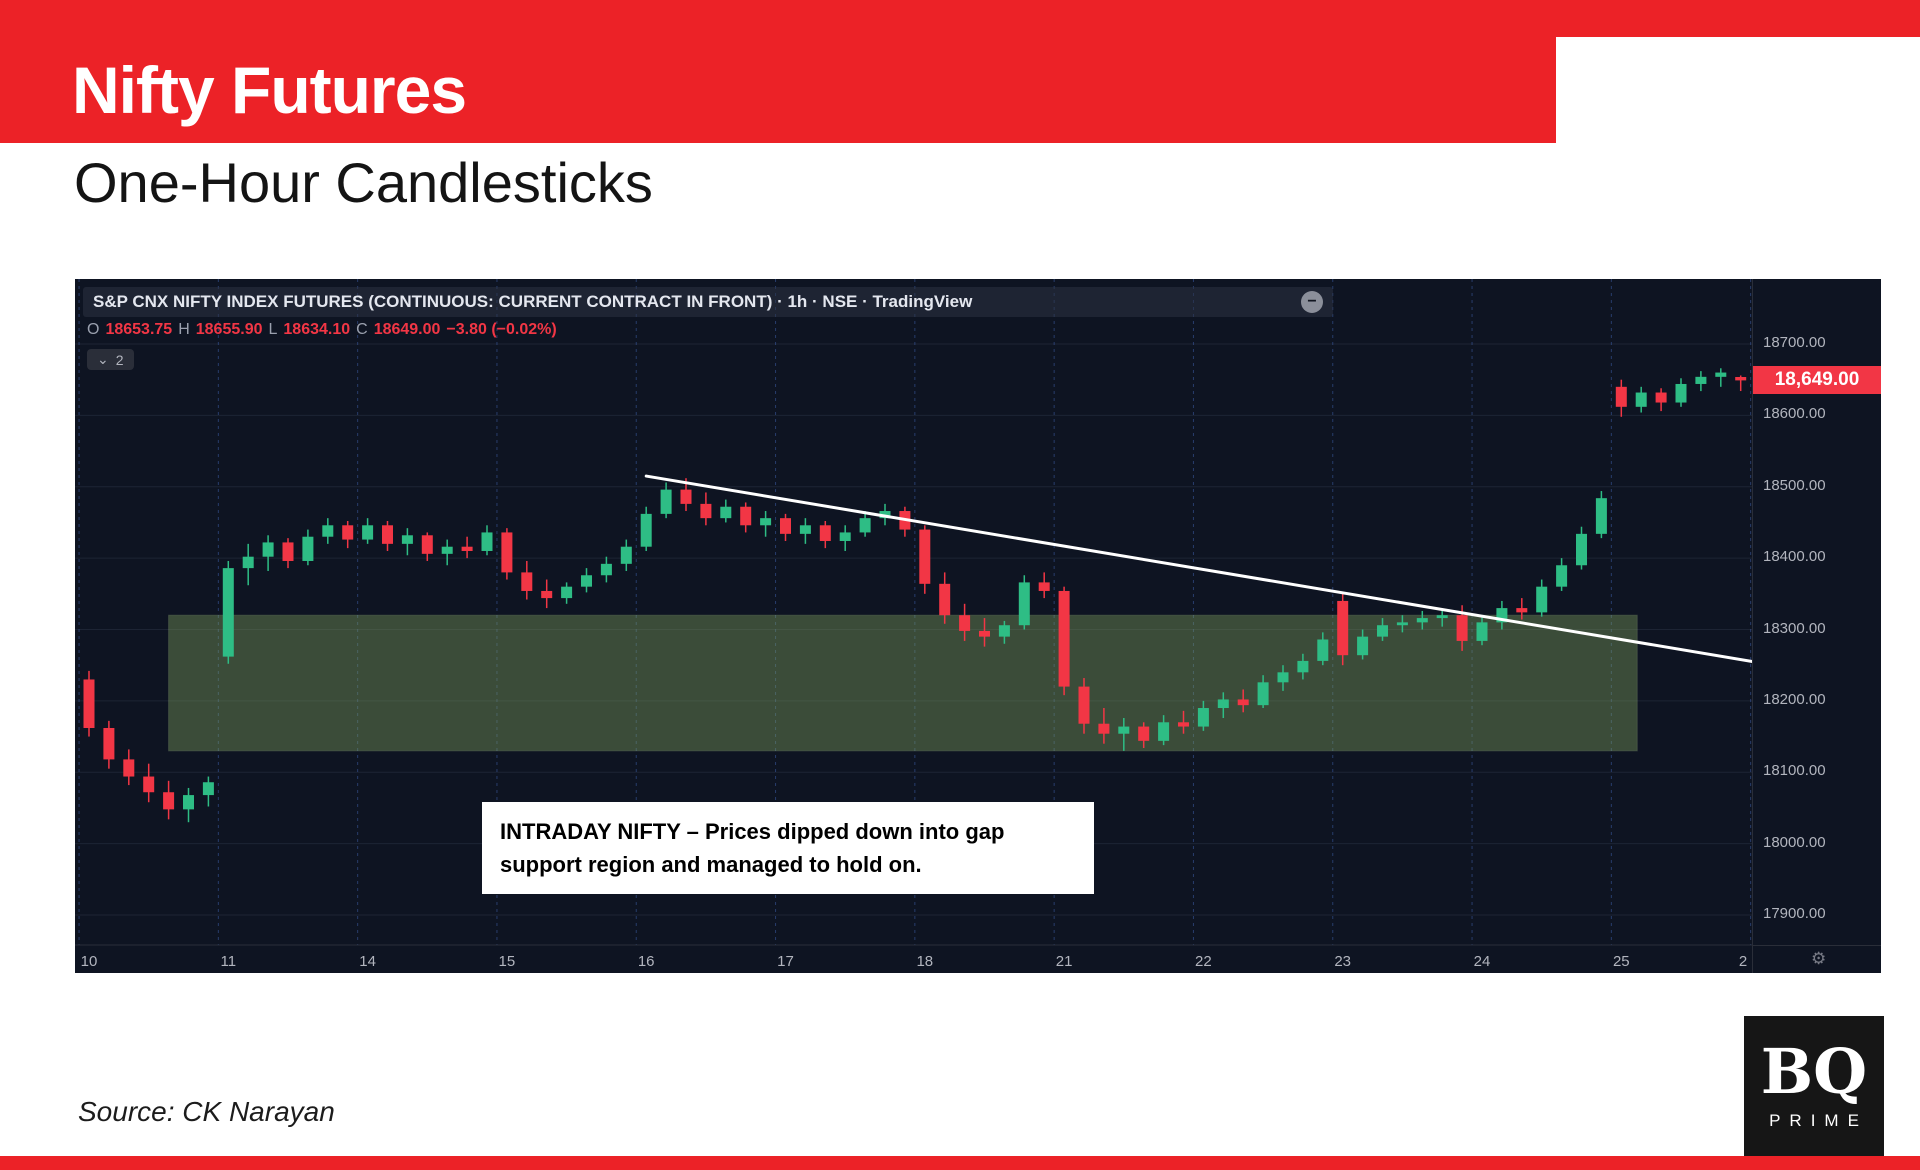  What do you see at coordinates (229, 961) in the screenshot?
I see `time-axis-label: 11` at bounding box center [229, 961].